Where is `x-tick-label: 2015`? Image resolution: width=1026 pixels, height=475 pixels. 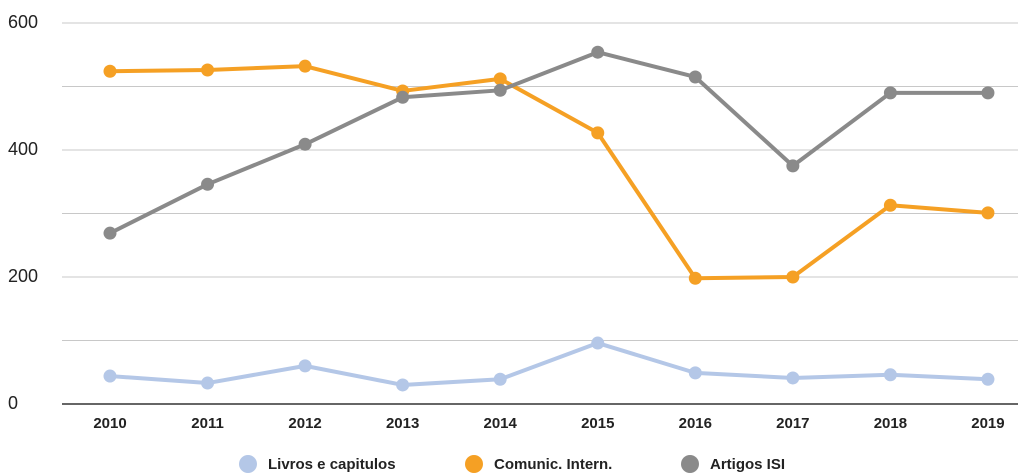 x-tick-label: 2015 is located at coordinates (597, 423).